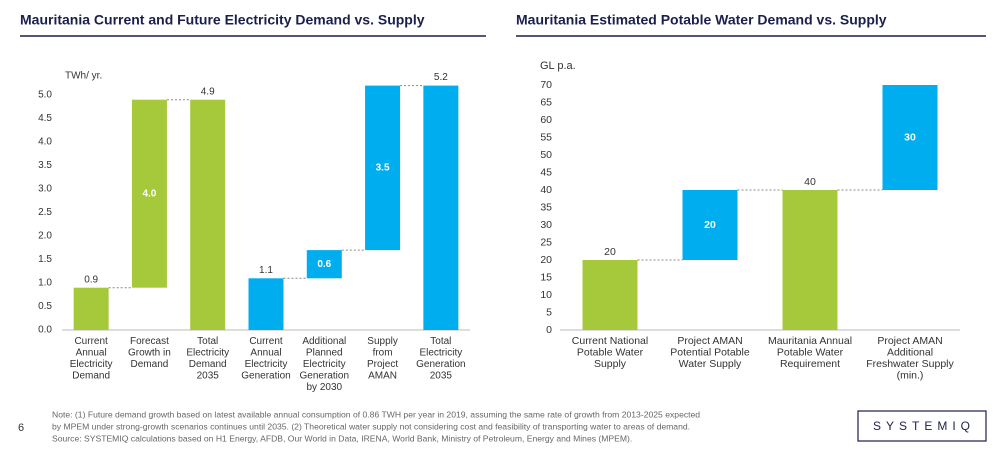  What do you see at coordinates (546, 242) in the screenshot?
I see `y-tick-label: 25` at bounding box center [546, 242].